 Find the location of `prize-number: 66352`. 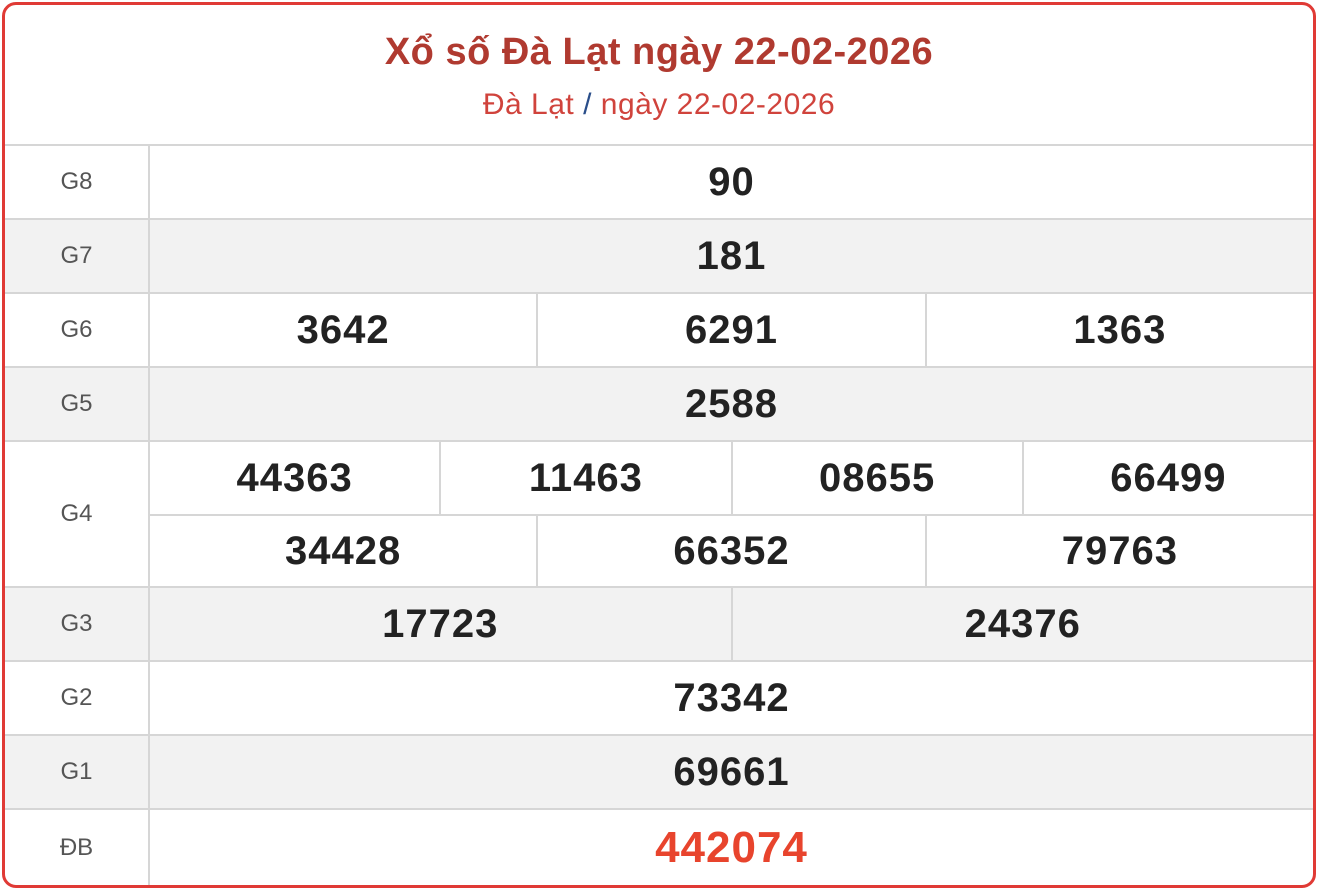

prize-number: 66352 is located at coordinates (730, 551).